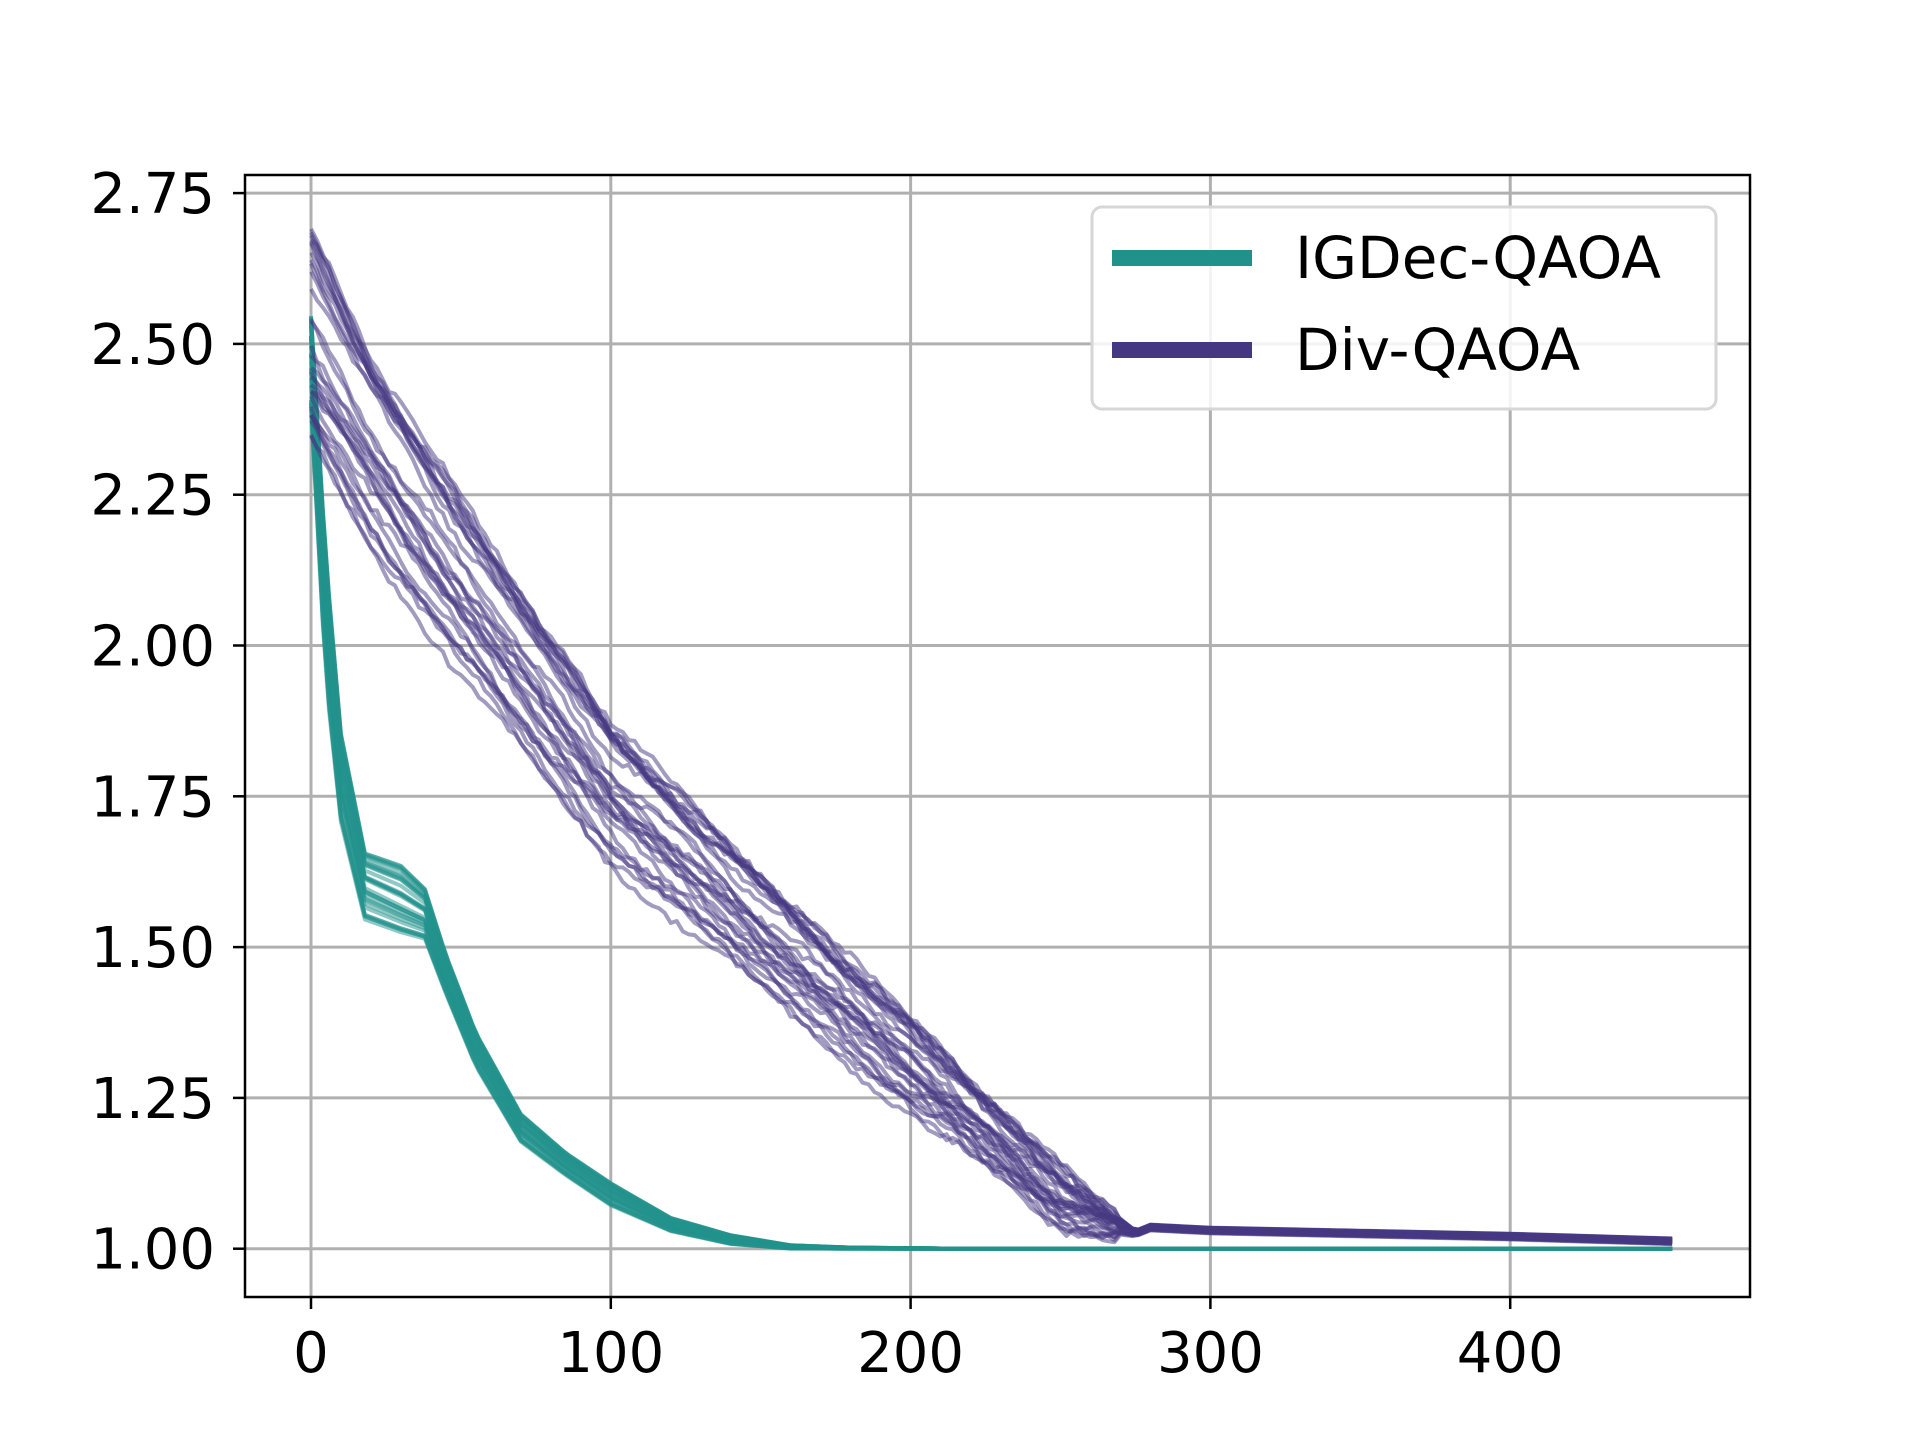 This screenshot has width=1920, height=1440. I want to click on x-tick-label: 0, so click(311, 1353).